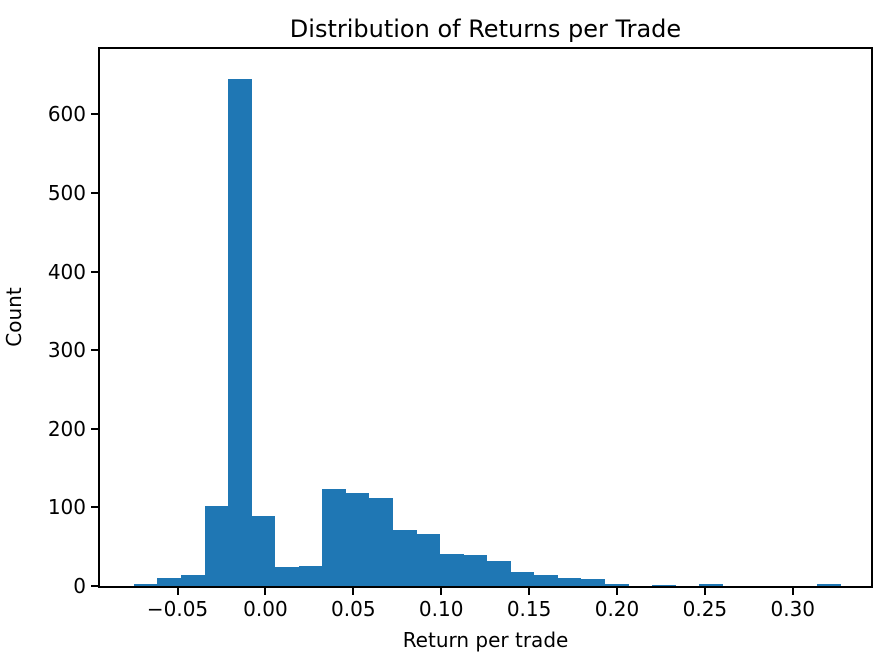  What do you see at coordinates (441, 609) in the screenshot?
I see `x-tick-label: 0.10` at bounding box center [441, 609].